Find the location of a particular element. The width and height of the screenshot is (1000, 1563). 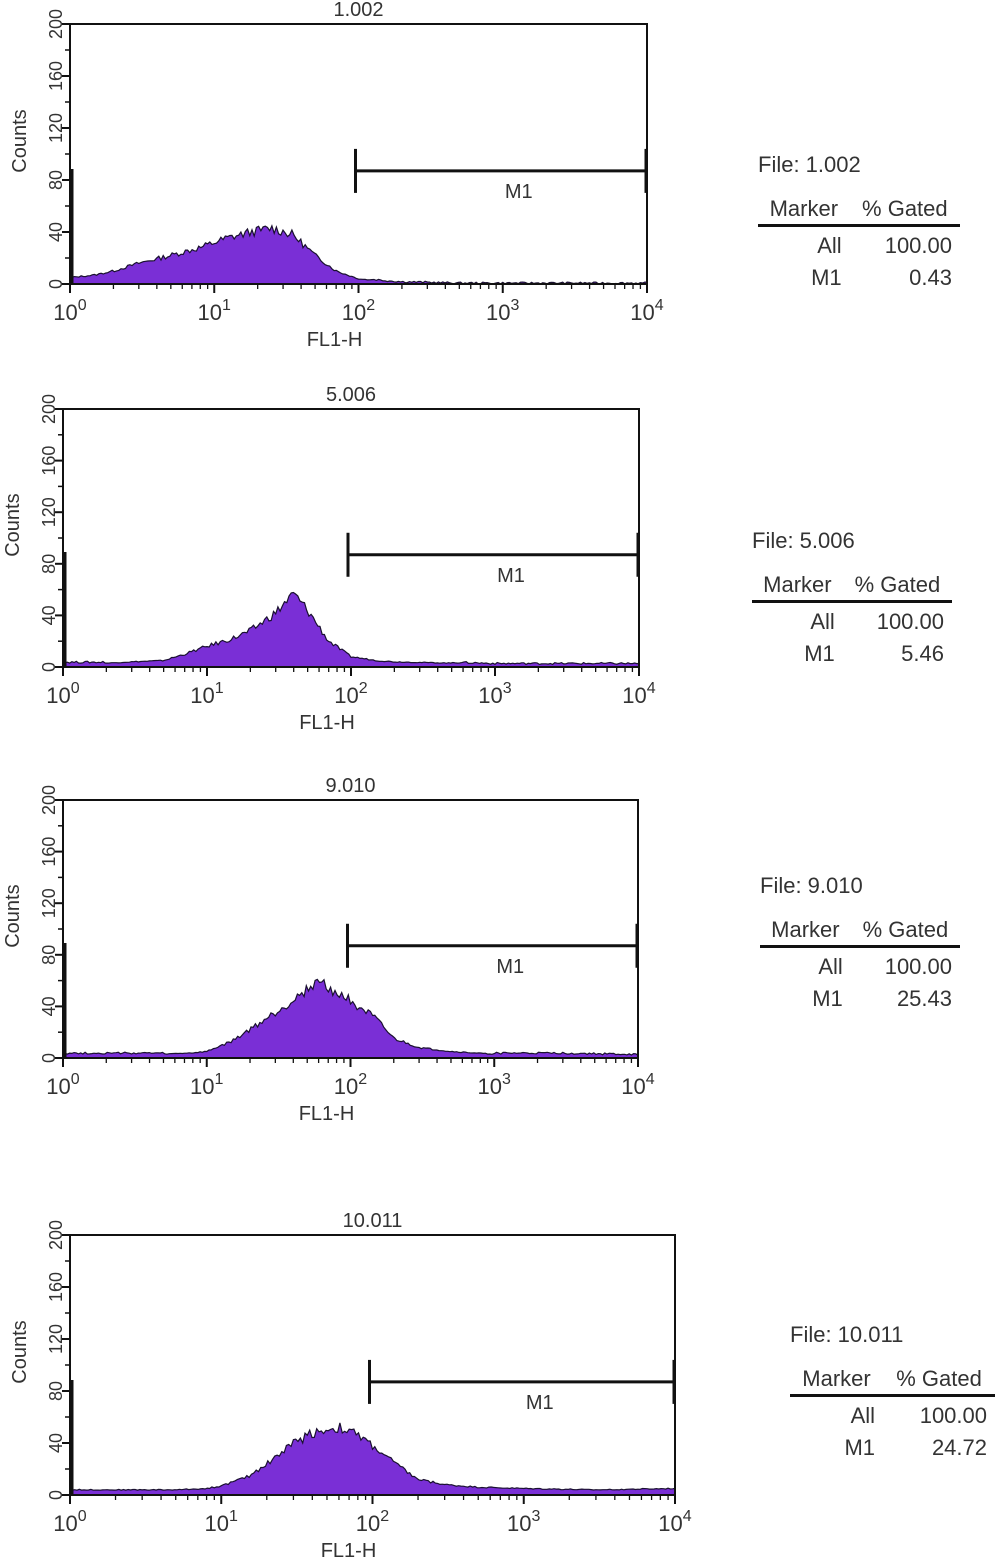

chart-title: 5.006 is located at coordinates (351, 395).